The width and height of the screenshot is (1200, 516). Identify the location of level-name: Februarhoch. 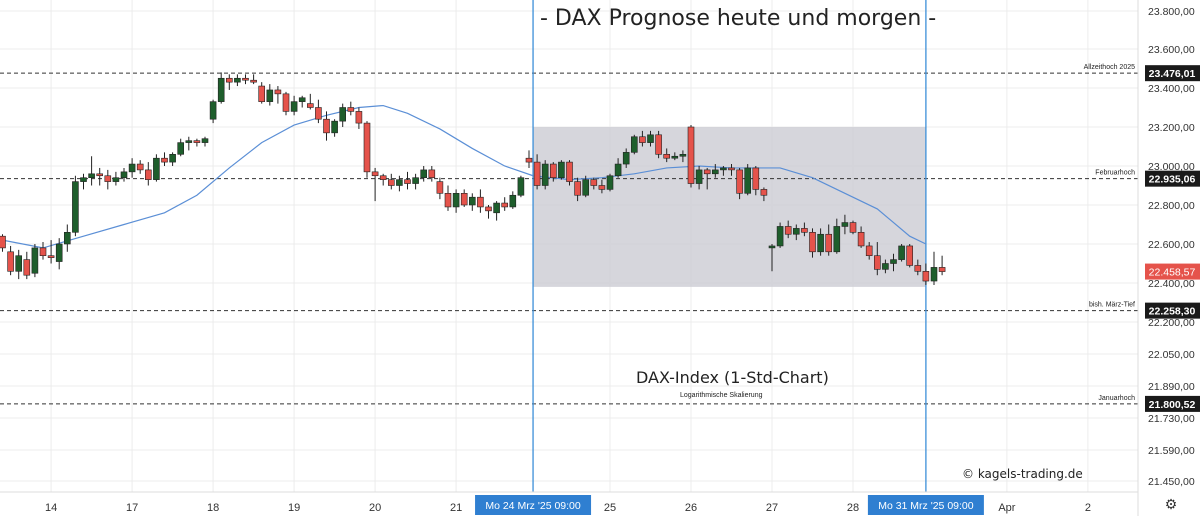
(1115, 173).